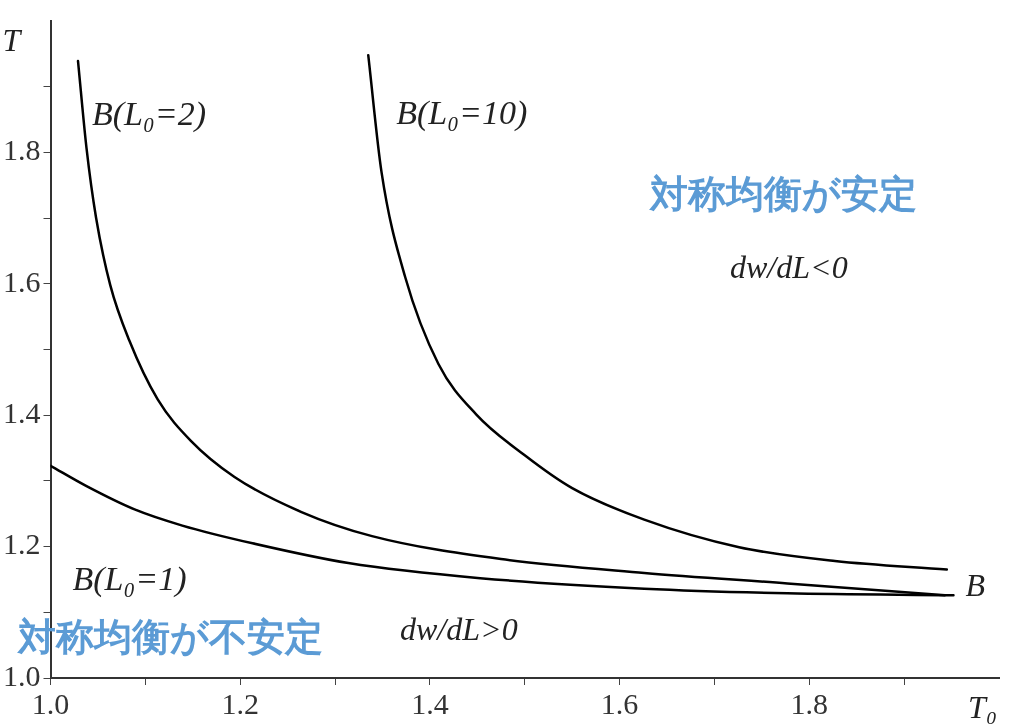 This screenshot has height=727, width=1009. Describe the element at coordinates (462, 113) in the screenshot. I see `series-label: B(L₀=10)` at that location.